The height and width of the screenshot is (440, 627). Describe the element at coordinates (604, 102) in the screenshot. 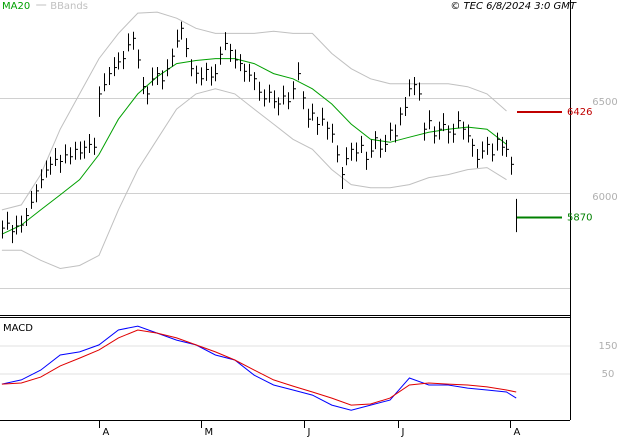

I see `y-tick-label: 6500` at that location.